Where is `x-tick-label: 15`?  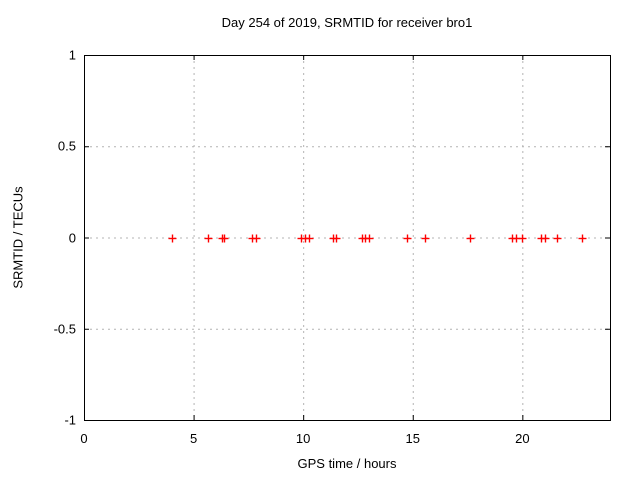 x-tick-label: 15 is located at coordinates (412, 438).